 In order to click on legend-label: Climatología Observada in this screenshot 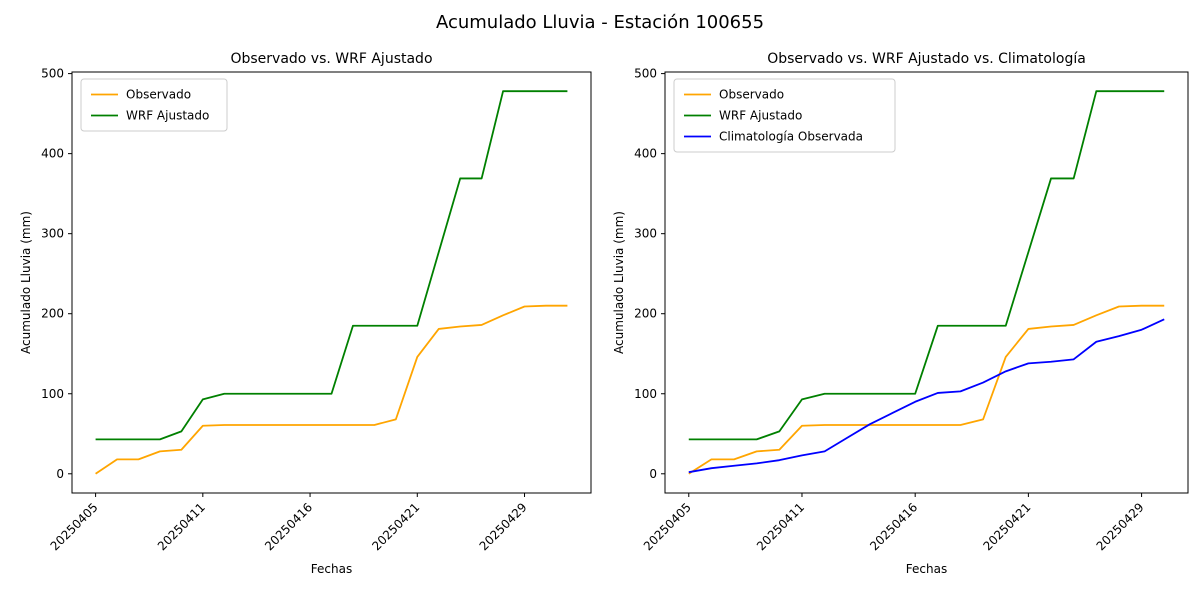, I will do `click(791, 137)`.